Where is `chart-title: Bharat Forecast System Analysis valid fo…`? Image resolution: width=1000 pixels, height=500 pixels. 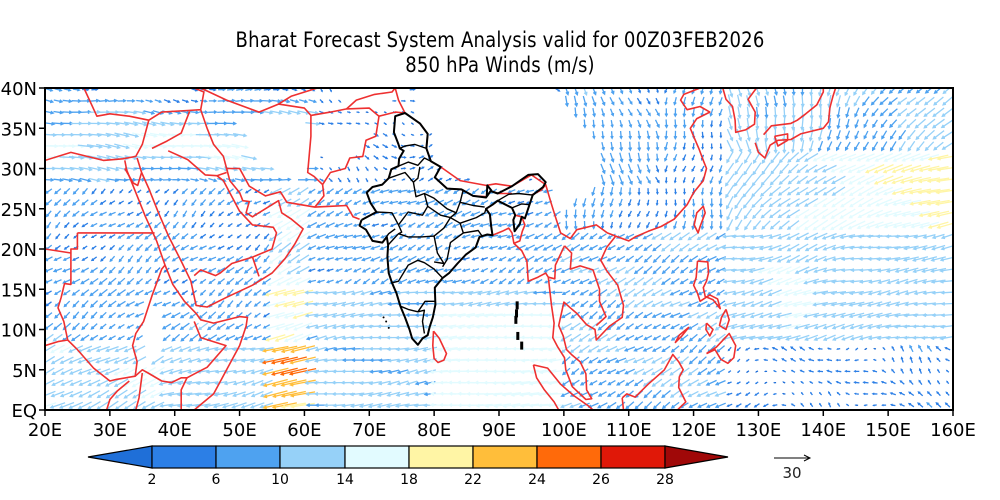
chart-title: Bharat Forecast System Analysis valid fo… is located at coordinates (500, 40).